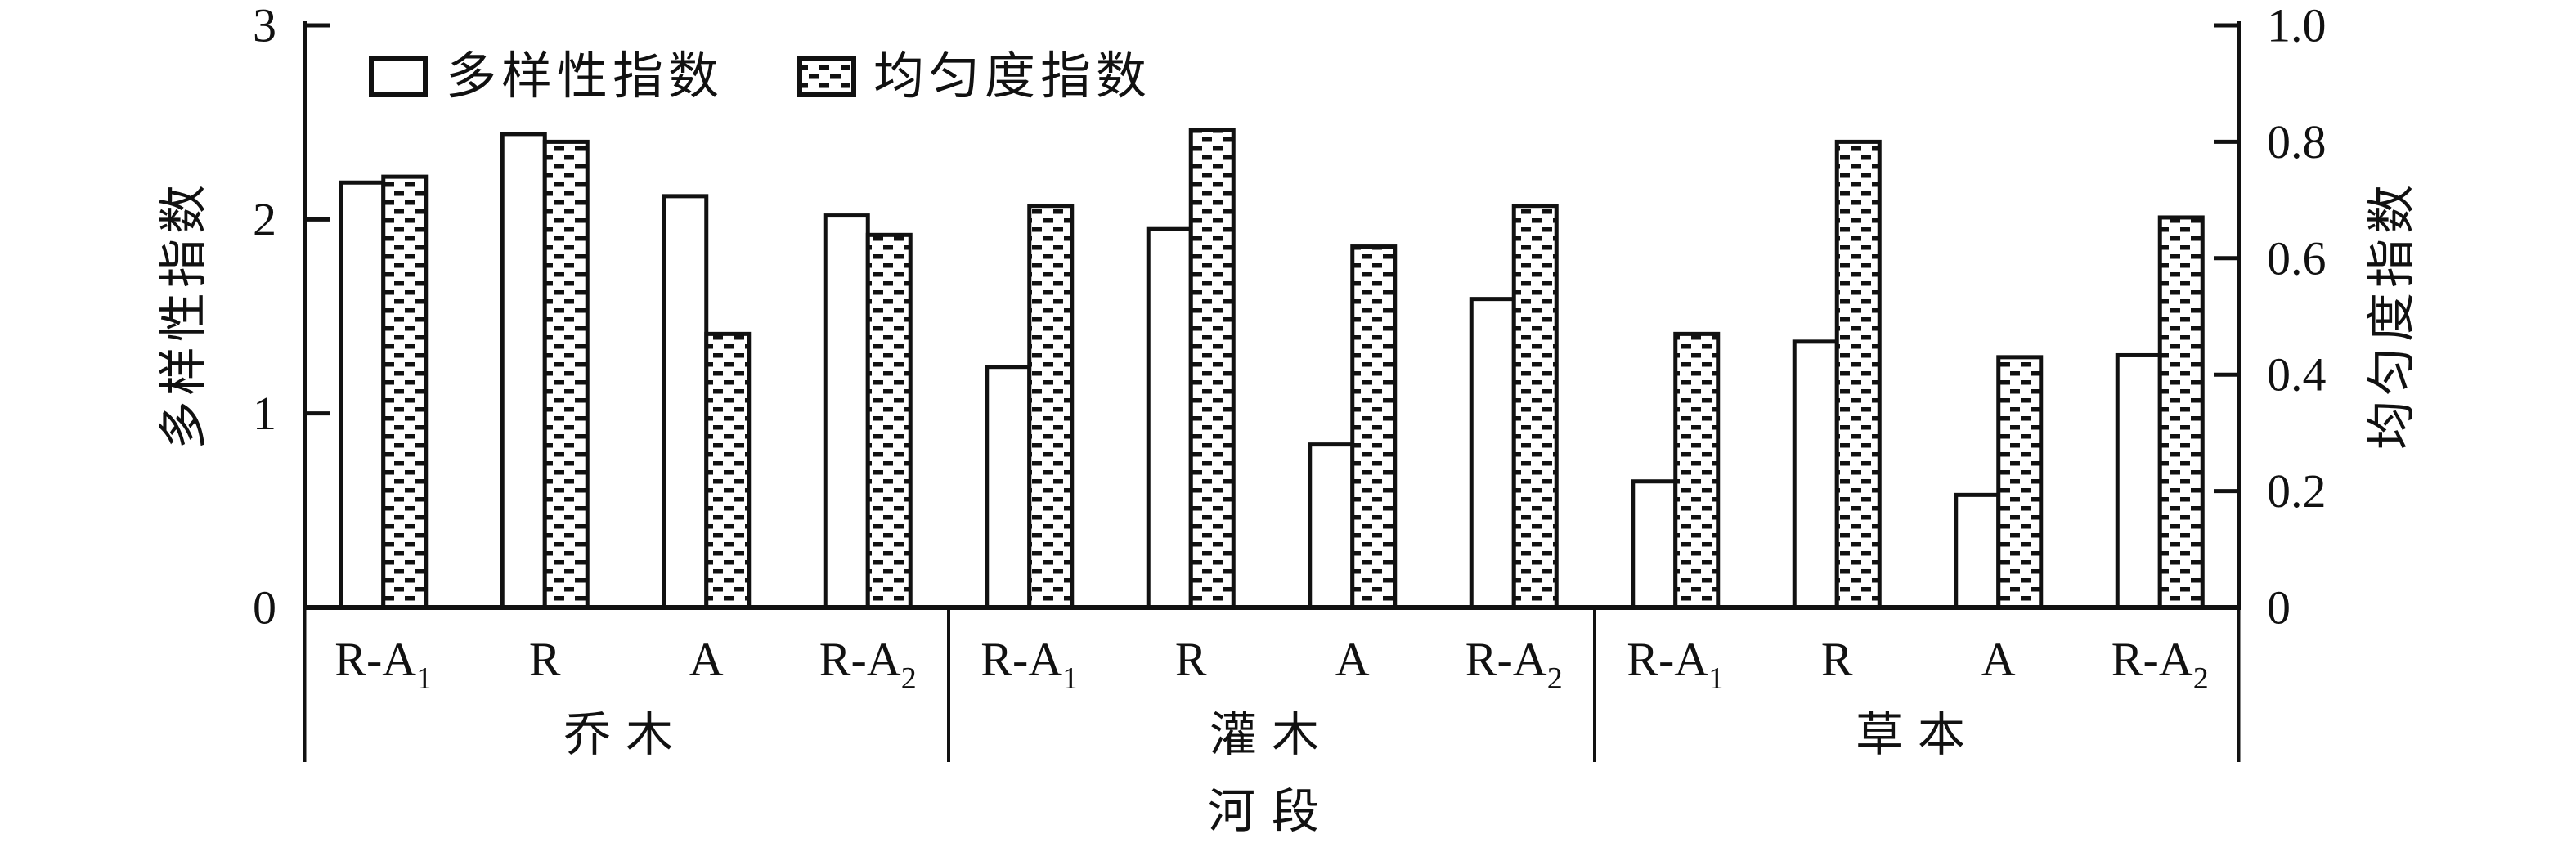 The height and width of the screenshot is (843, 2576). I want to click on bar-evenness-g3-c4, so click(2181, 412).